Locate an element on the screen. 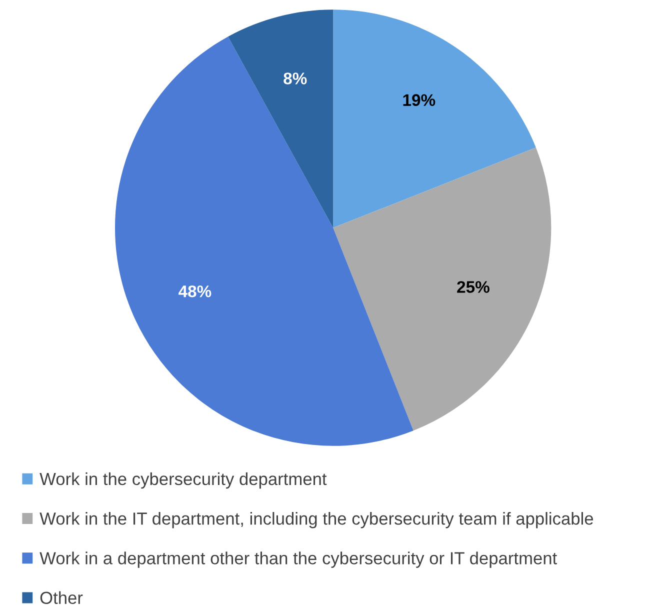 The height and width of the screenshot is (605, 657). data-label: 25% is located at coordinates (473, 287).